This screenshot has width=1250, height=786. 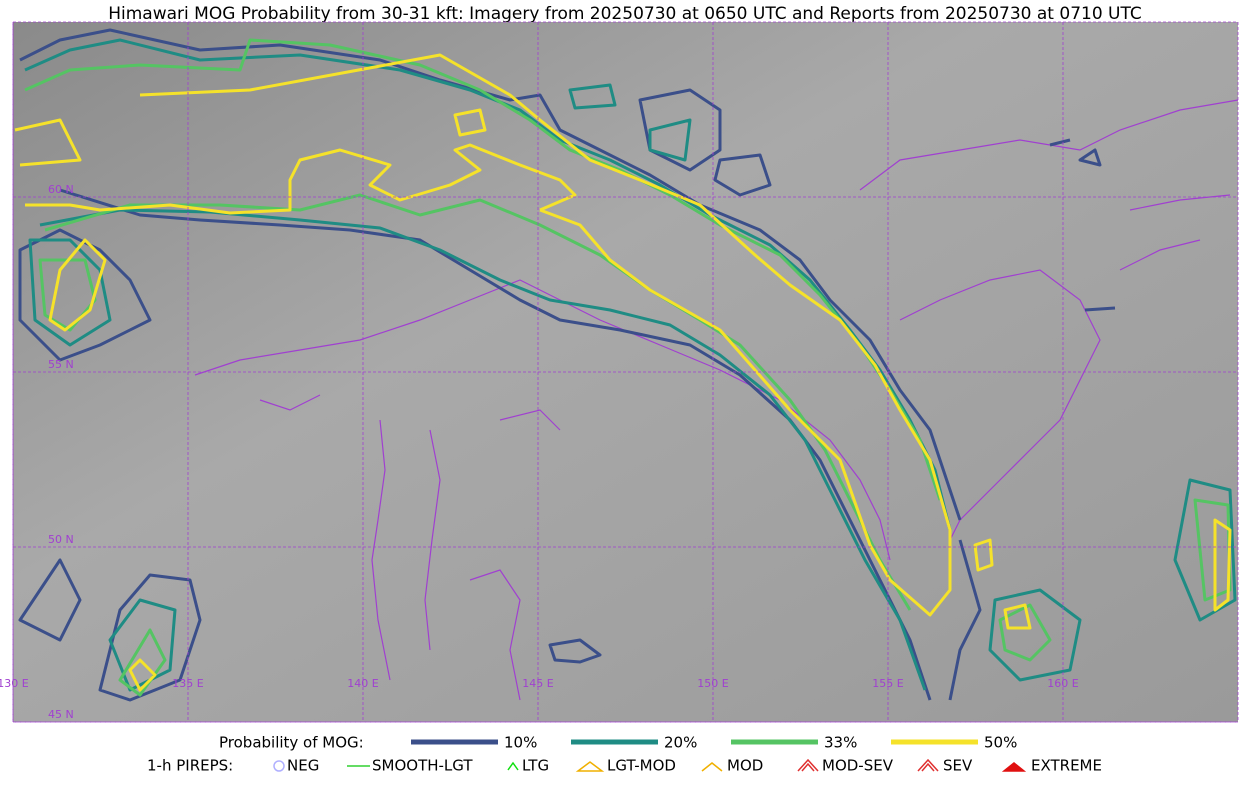 What do you see at coordinates (61, 539) in the screenshot?
I see `latitude-label: 50 N` at bounding box center [61, 539].